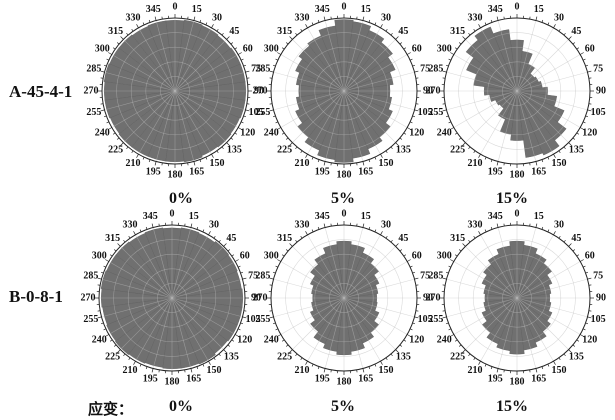  Describe the element at coordinates (576, 31) in the screenshot. I see `tick-label: 45` at that location.